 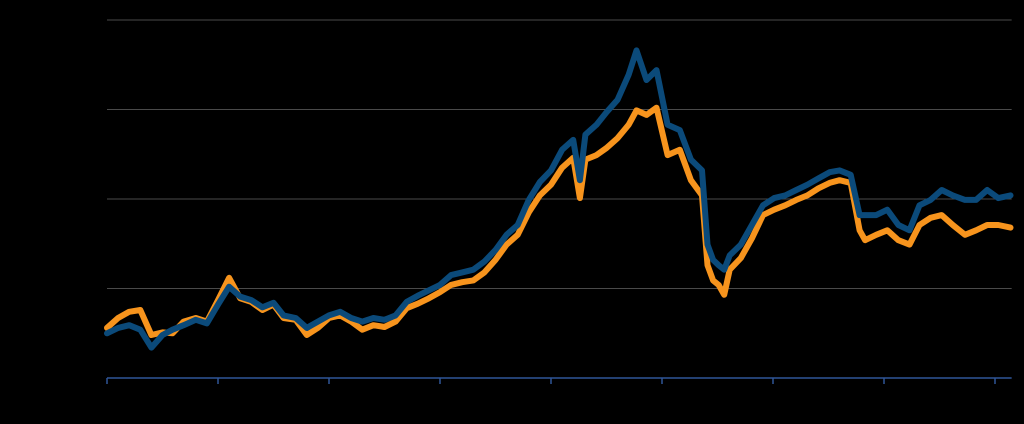 What do you see at coordinates (773, 395) in the screenshot?
I see `x-tick-label: 6` at bounding box center [773, 395].